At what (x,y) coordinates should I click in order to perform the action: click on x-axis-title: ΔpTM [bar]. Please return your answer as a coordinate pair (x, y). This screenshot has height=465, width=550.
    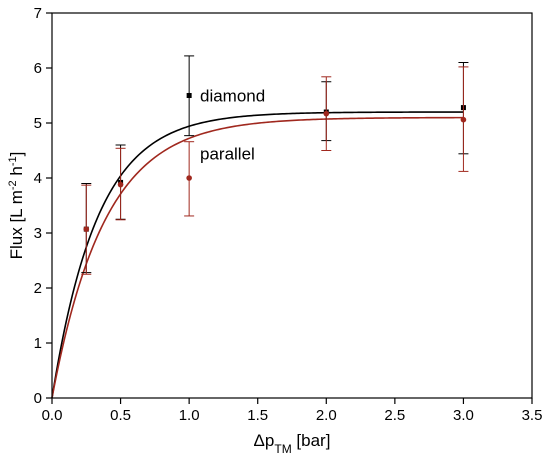
    Looking at the image, I should click on (292, 443).